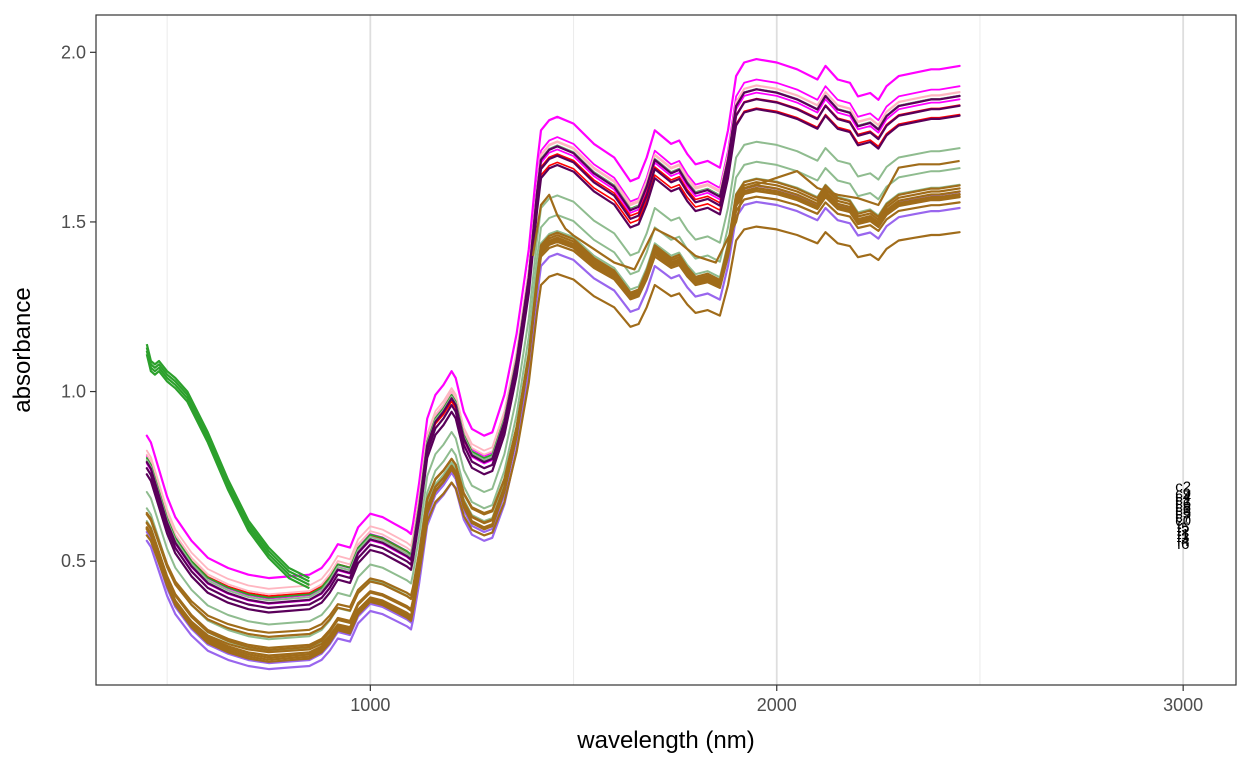 This screenshot has height=768, width=1248. I want to click on y-tick-label: 1.5, so click(73, 222).